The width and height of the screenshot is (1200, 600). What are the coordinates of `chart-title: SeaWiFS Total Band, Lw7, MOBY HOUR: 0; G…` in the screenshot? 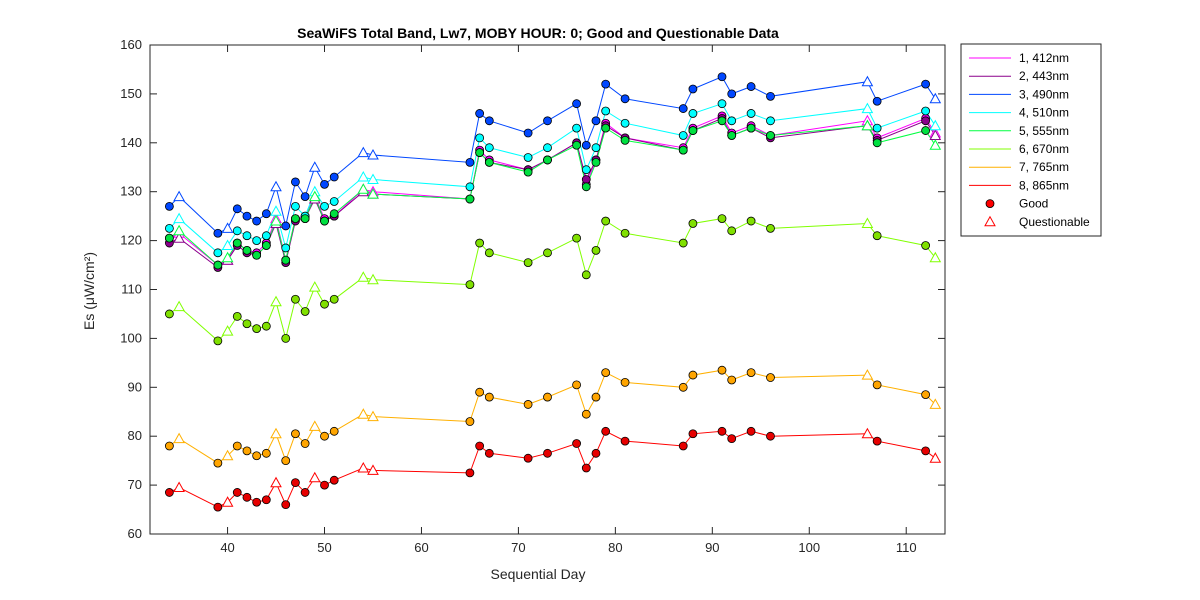 It's located at (538, 33).